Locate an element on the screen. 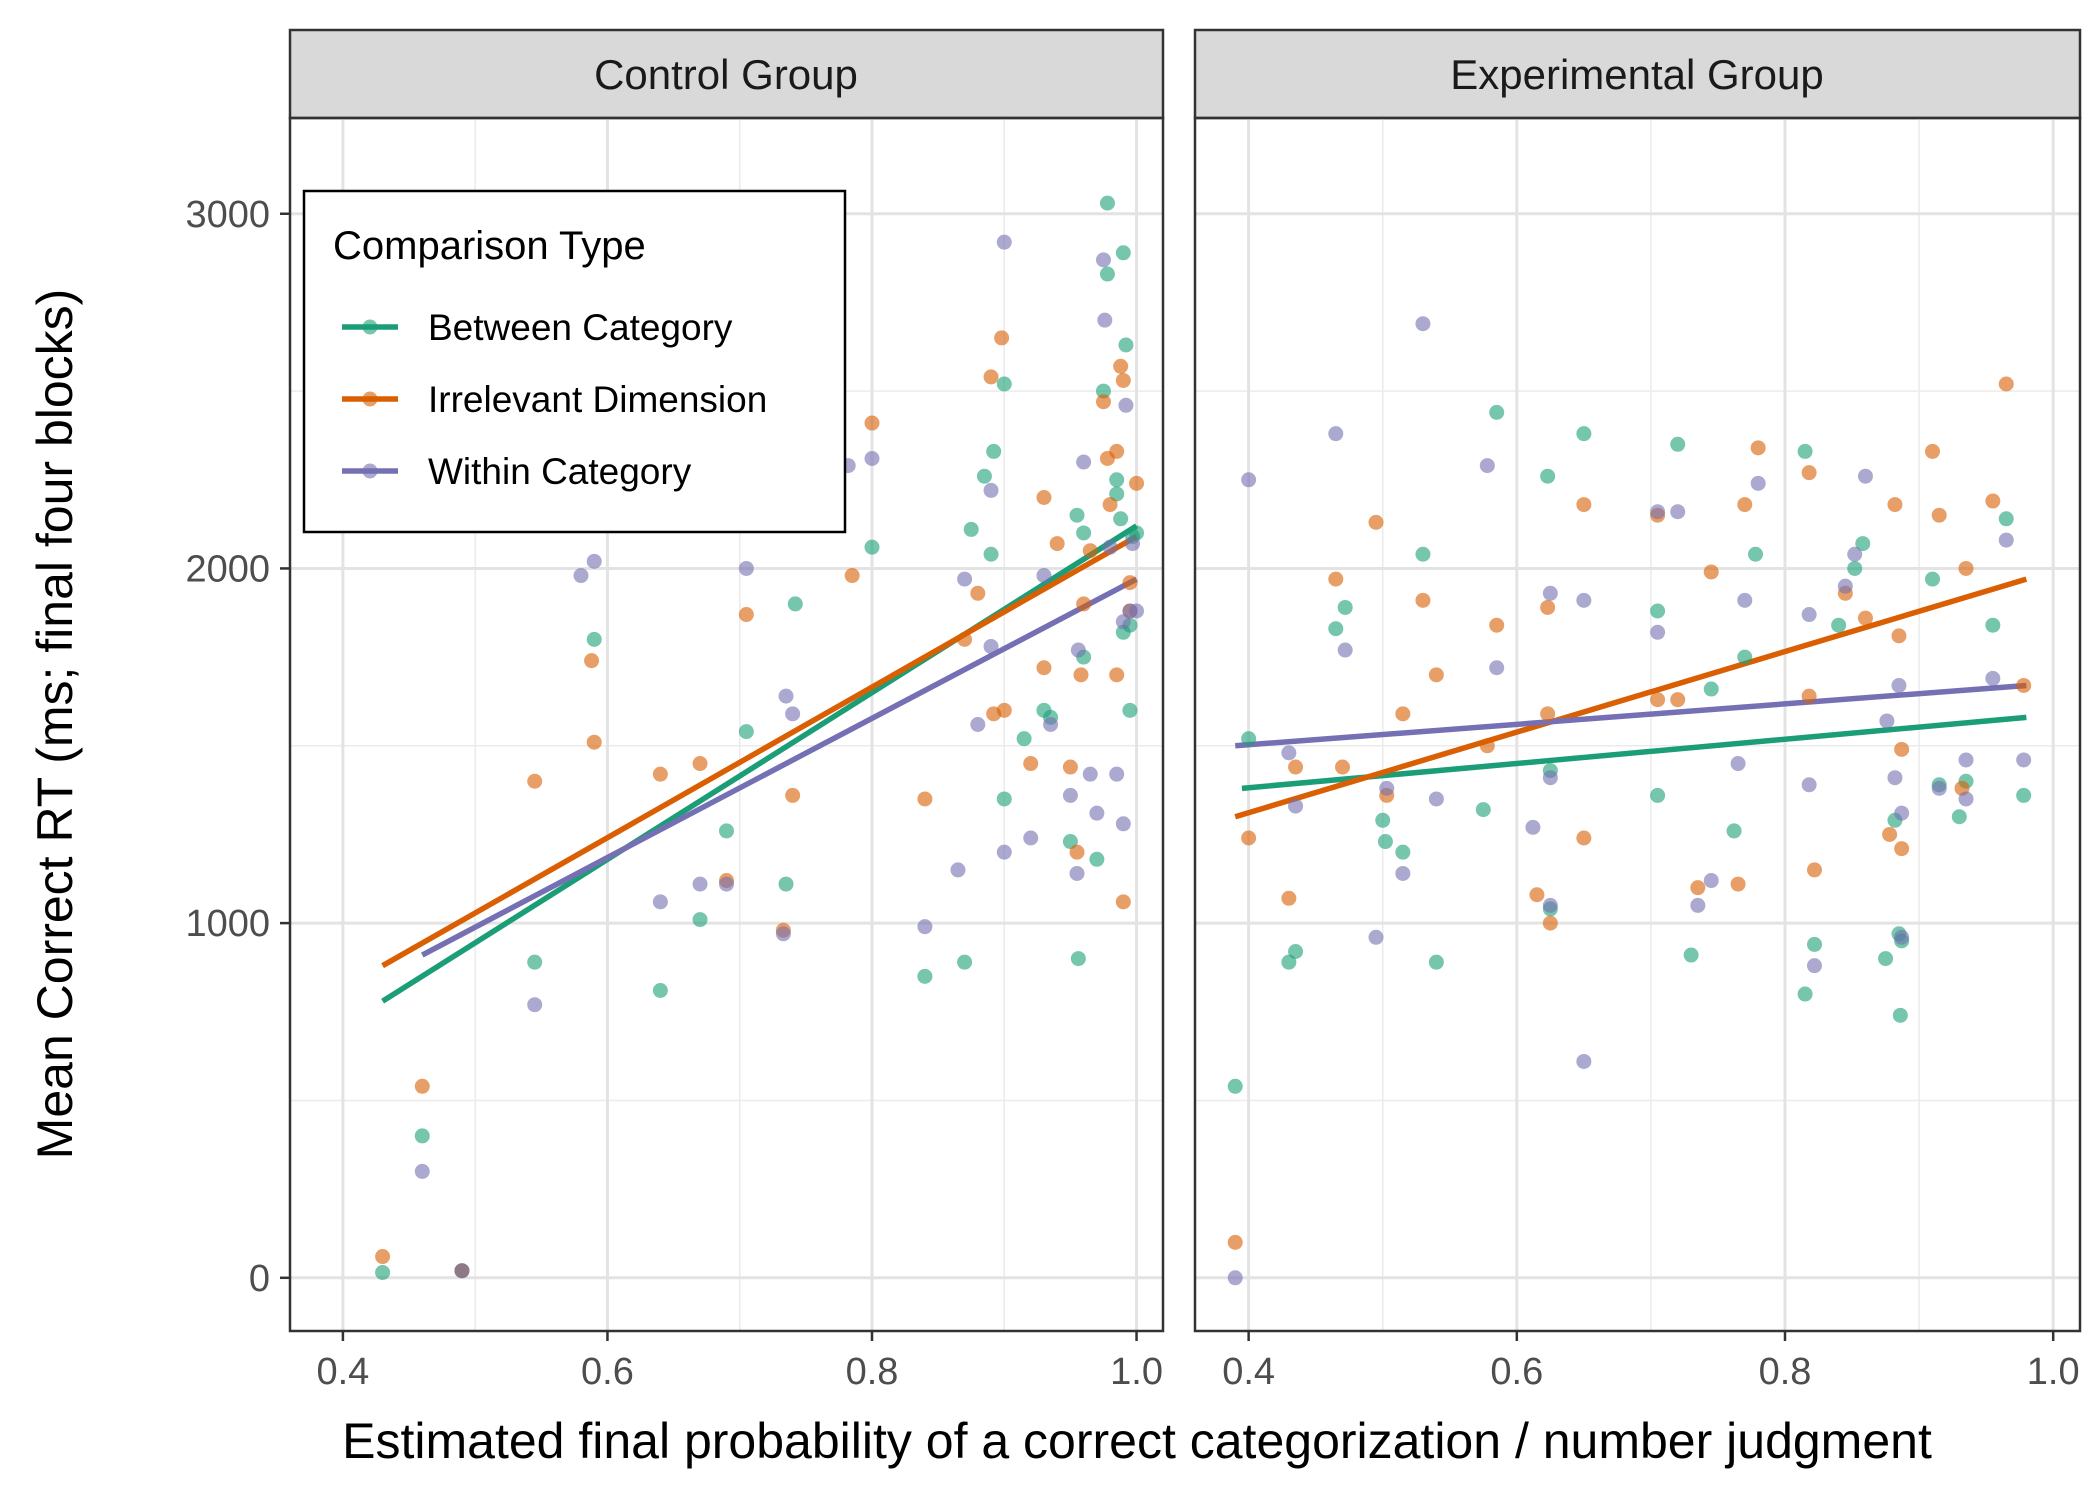 This screenshot has width=2100, height=1500. y-tick-label: 1000 is located at coordinates (227, 924).